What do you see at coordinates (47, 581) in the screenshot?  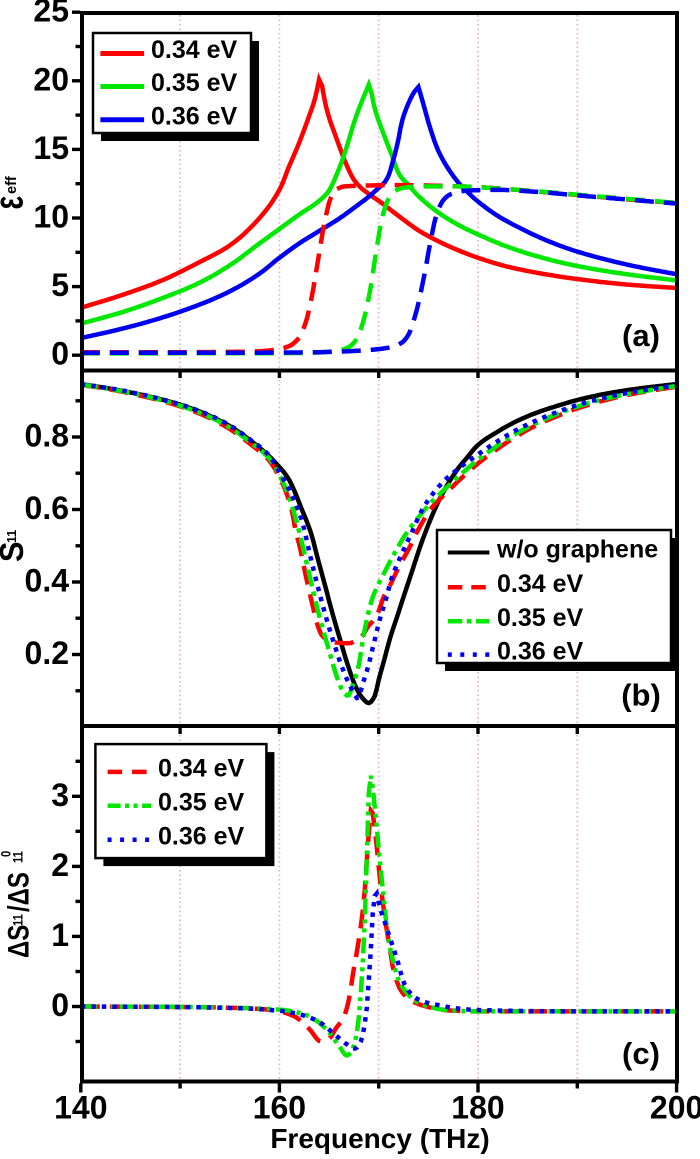 I see `svg-text: 0.4` at bounding box center [47, 581].